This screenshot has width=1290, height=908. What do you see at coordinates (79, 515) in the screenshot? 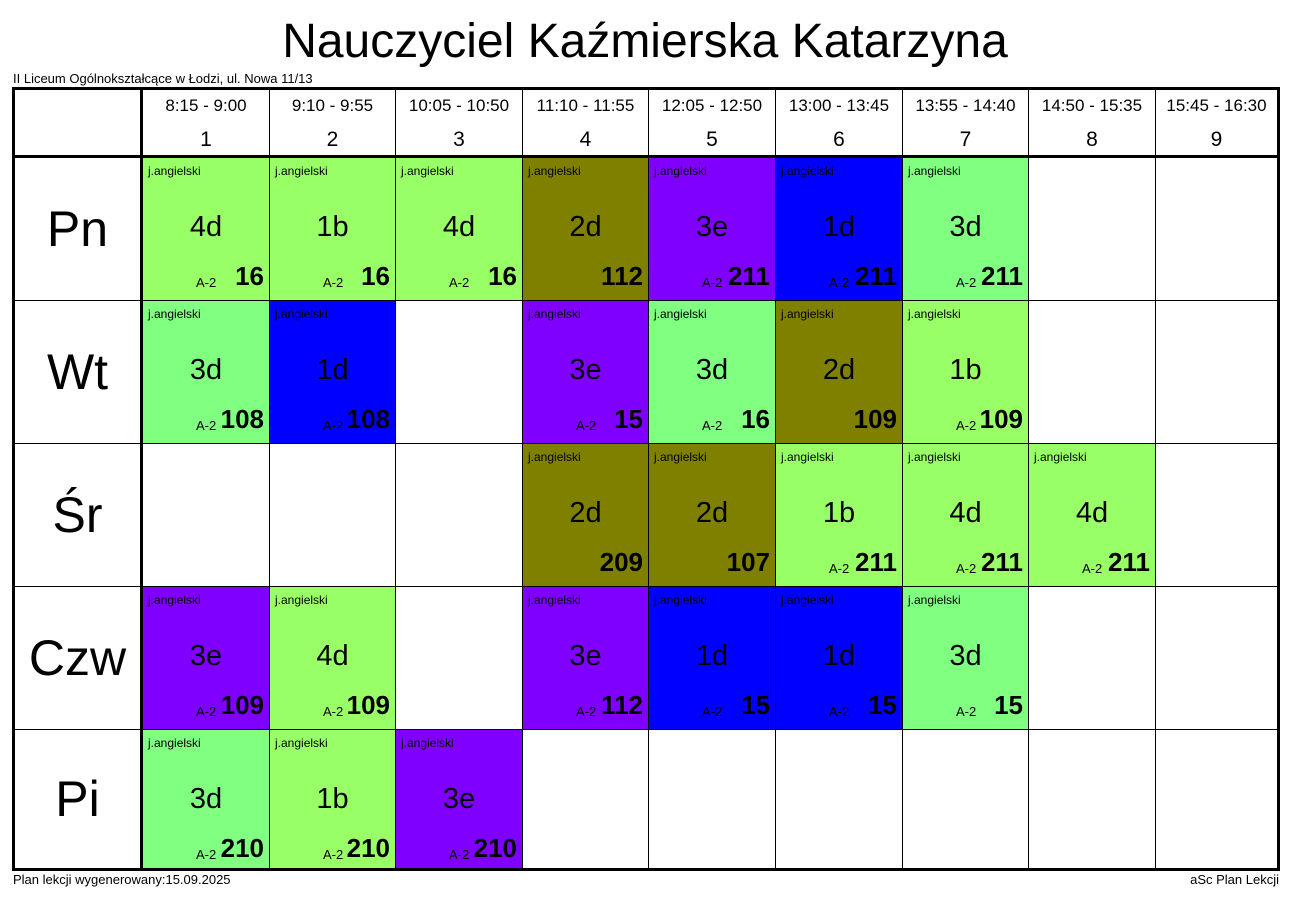
I see `day-label-cell: Śr` at bounding box center [79, 515].